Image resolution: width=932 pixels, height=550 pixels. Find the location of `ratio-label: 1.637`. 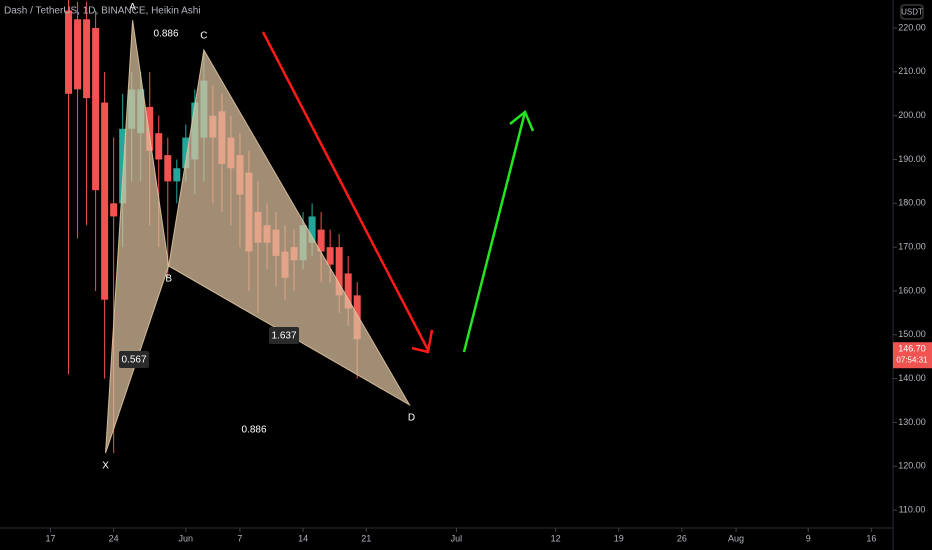

ratio-label: 1.637 is located at coordinates (283, 336).